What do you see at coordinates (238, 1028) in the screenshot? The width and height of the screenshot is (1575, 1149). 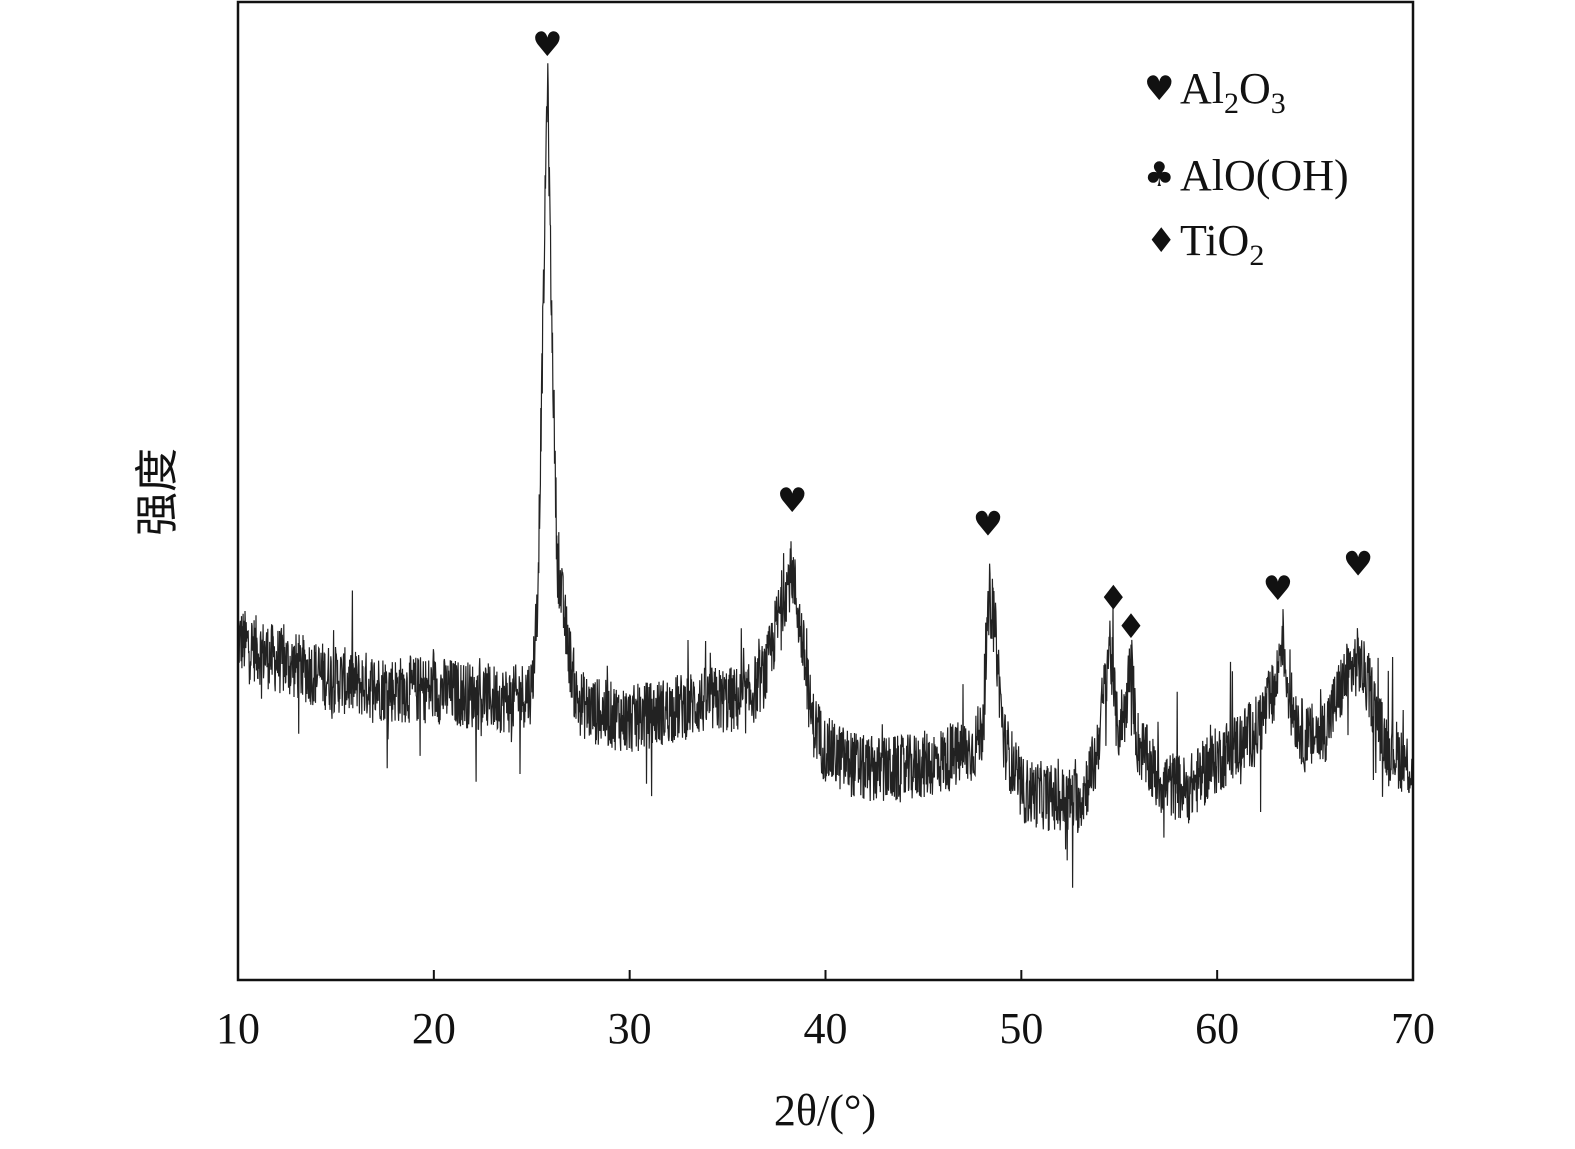 I see `x-tick-label: 10` at bounding box center [238, 1028].